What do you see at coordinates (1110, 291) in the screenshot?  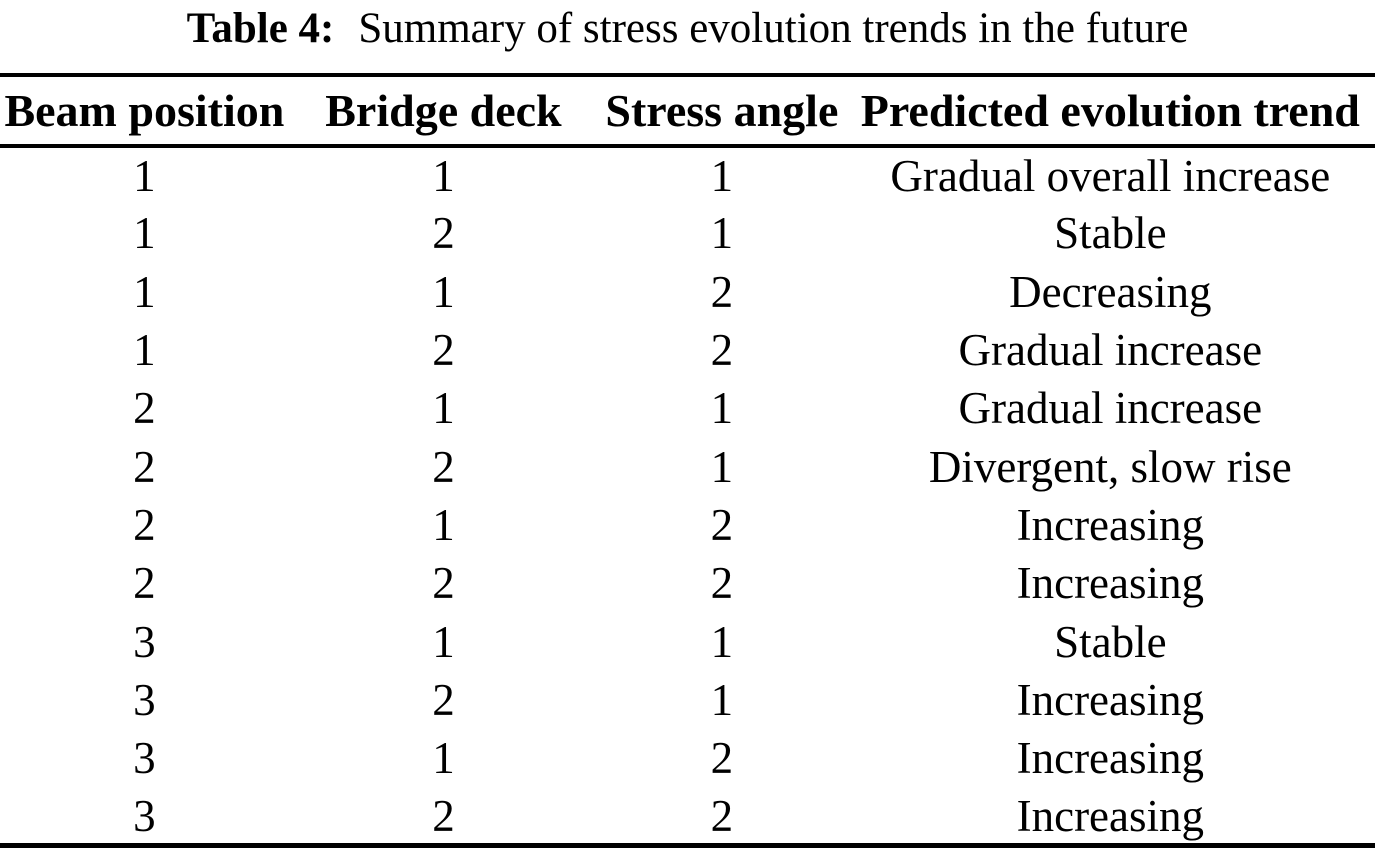 I see `cell-trend: Decreasing` at bounding box center [1110, 291].